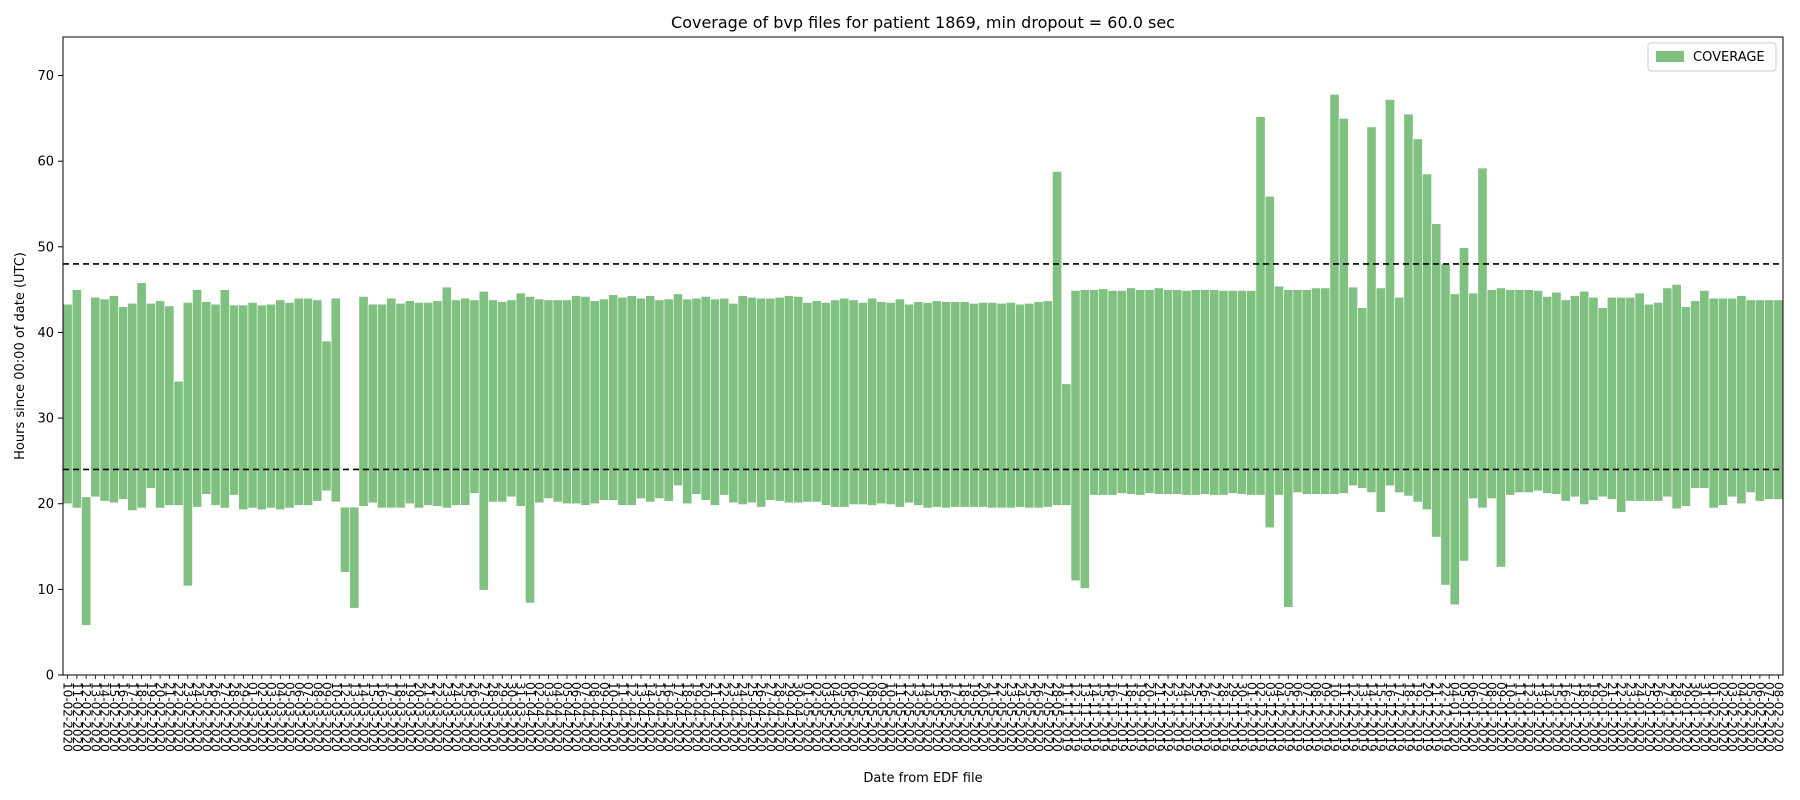 This screenshot has height=800, width=1800. What do you see at coordinates (1113, 717) in the screenshot?
I see `x-tick-label: 16-11-2019` at bounding box center [1113, 717].